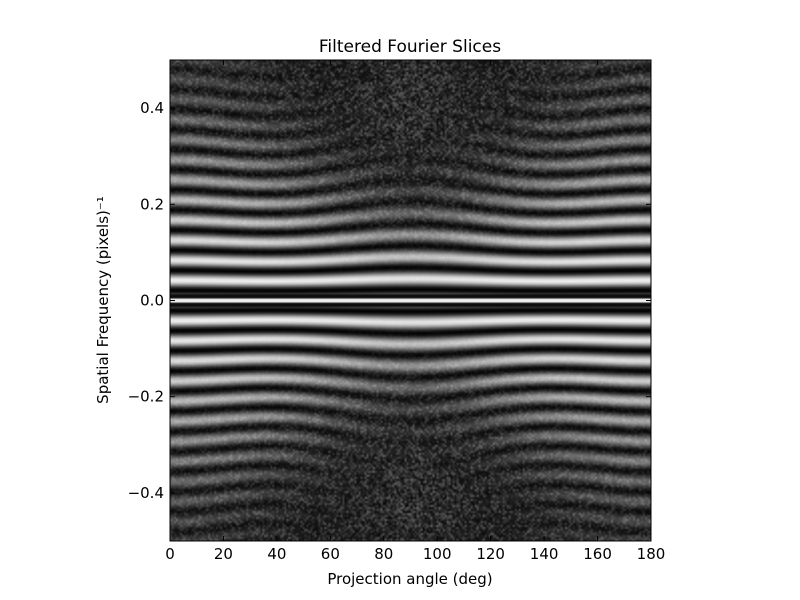 This screenshot has width=800, height=600. What do you see at coordinates (152, 204) in the screenshot?
I see `y-tick-label: 0.2` at bounding box center [152, 204].